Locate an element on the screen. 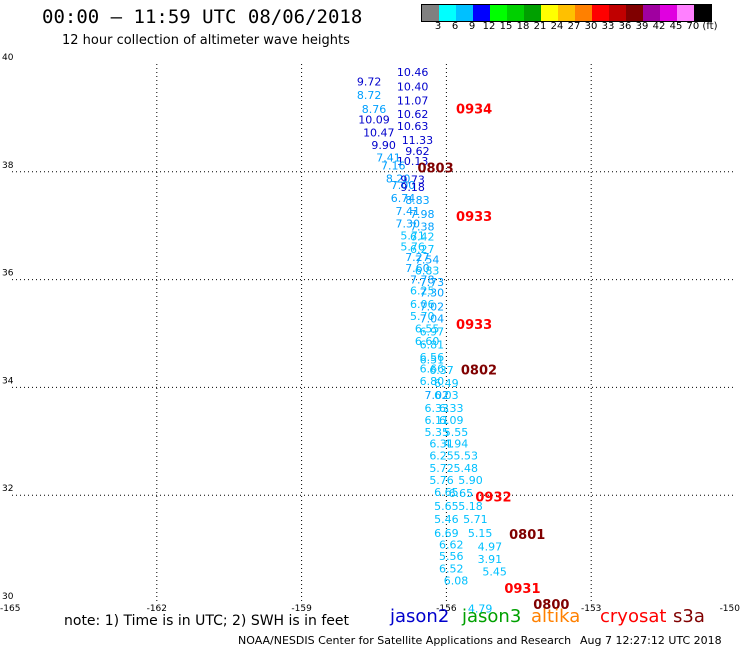 The height and width of the screenshot is (650, 740). color-scale-label: 27 is located at coordinates (574, 26).